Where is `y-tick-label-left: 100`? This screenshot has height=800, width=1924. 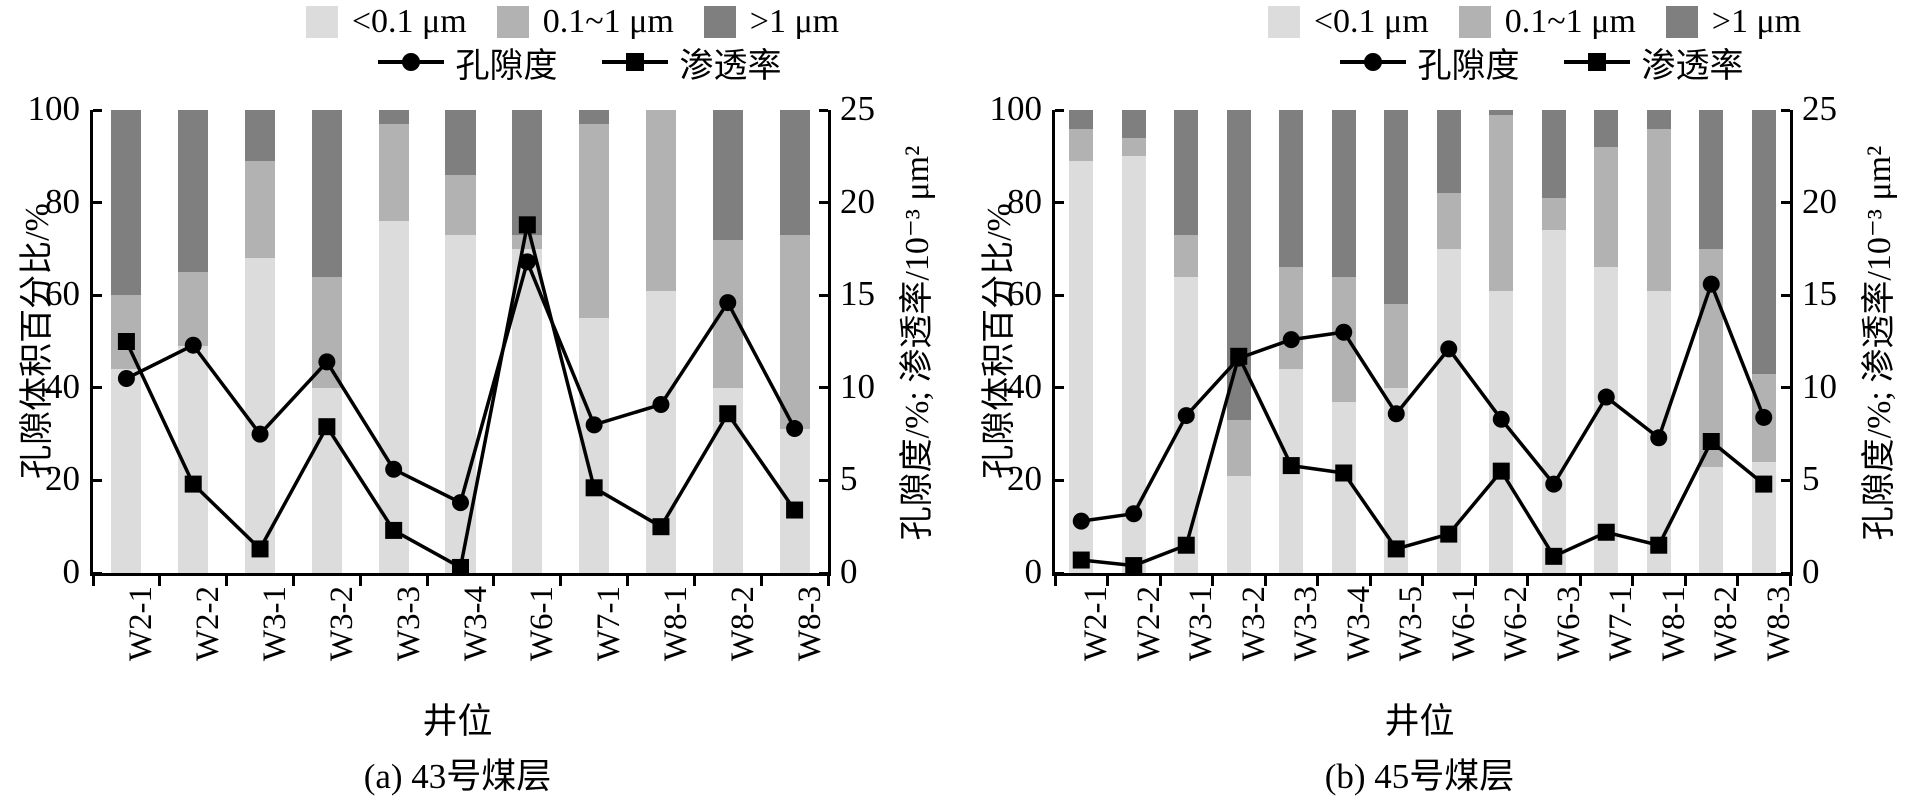 y-tick-label-left: 100 is located at coordinates (1016, 108).